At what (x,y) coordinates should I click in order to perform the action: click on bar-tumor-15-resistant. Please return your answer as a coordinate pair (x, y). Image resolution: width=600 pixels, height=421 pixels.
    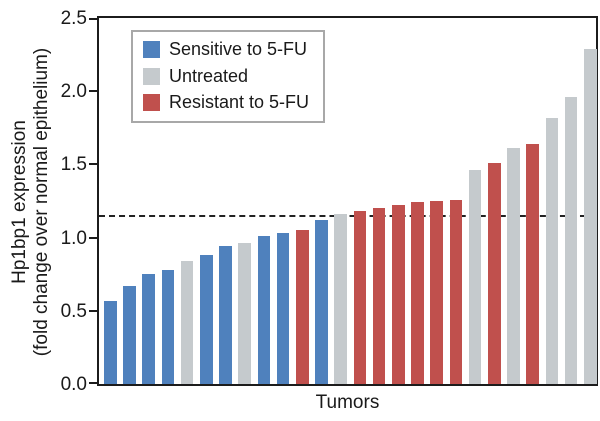
    Looking at the image, I should click on (379, 296).